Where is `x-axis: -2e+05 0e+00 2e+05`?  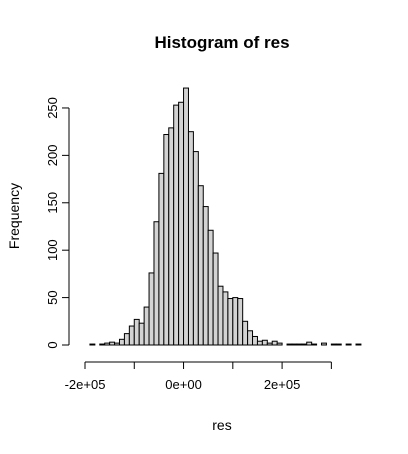 x-axis: -2e+05 0e+00 2e+05 is located at coordinates (198, 376).